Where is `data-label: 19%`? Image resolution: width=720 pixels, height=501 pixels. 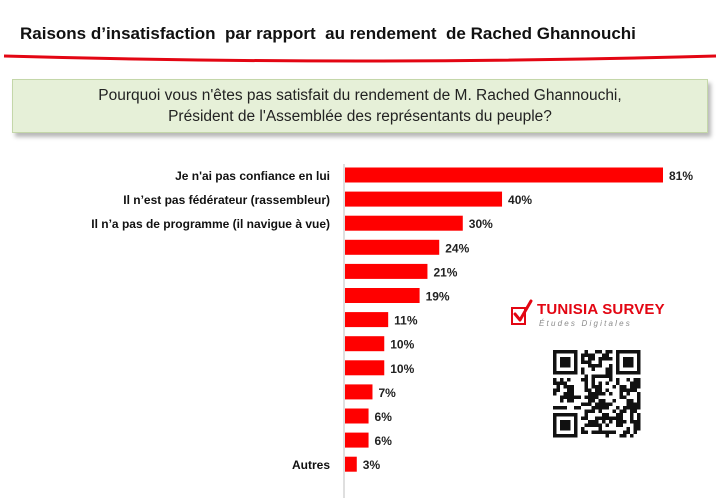 data-label: 19% is located at coordinates (438, 297).